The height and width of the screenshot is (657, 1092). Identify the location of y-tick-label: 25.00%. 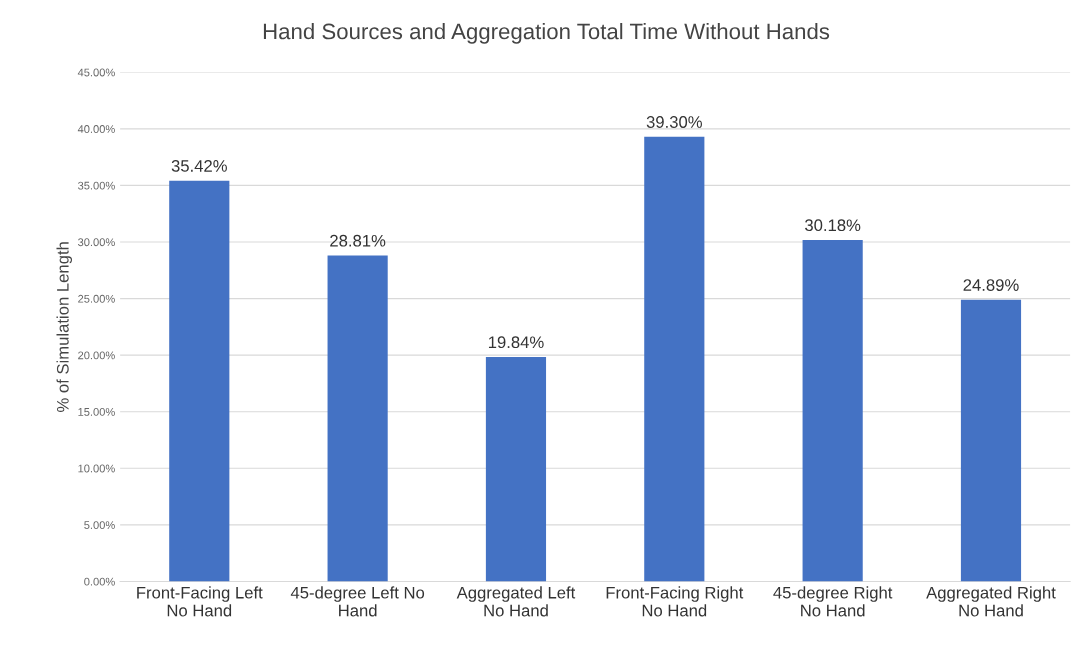
(96, 298).